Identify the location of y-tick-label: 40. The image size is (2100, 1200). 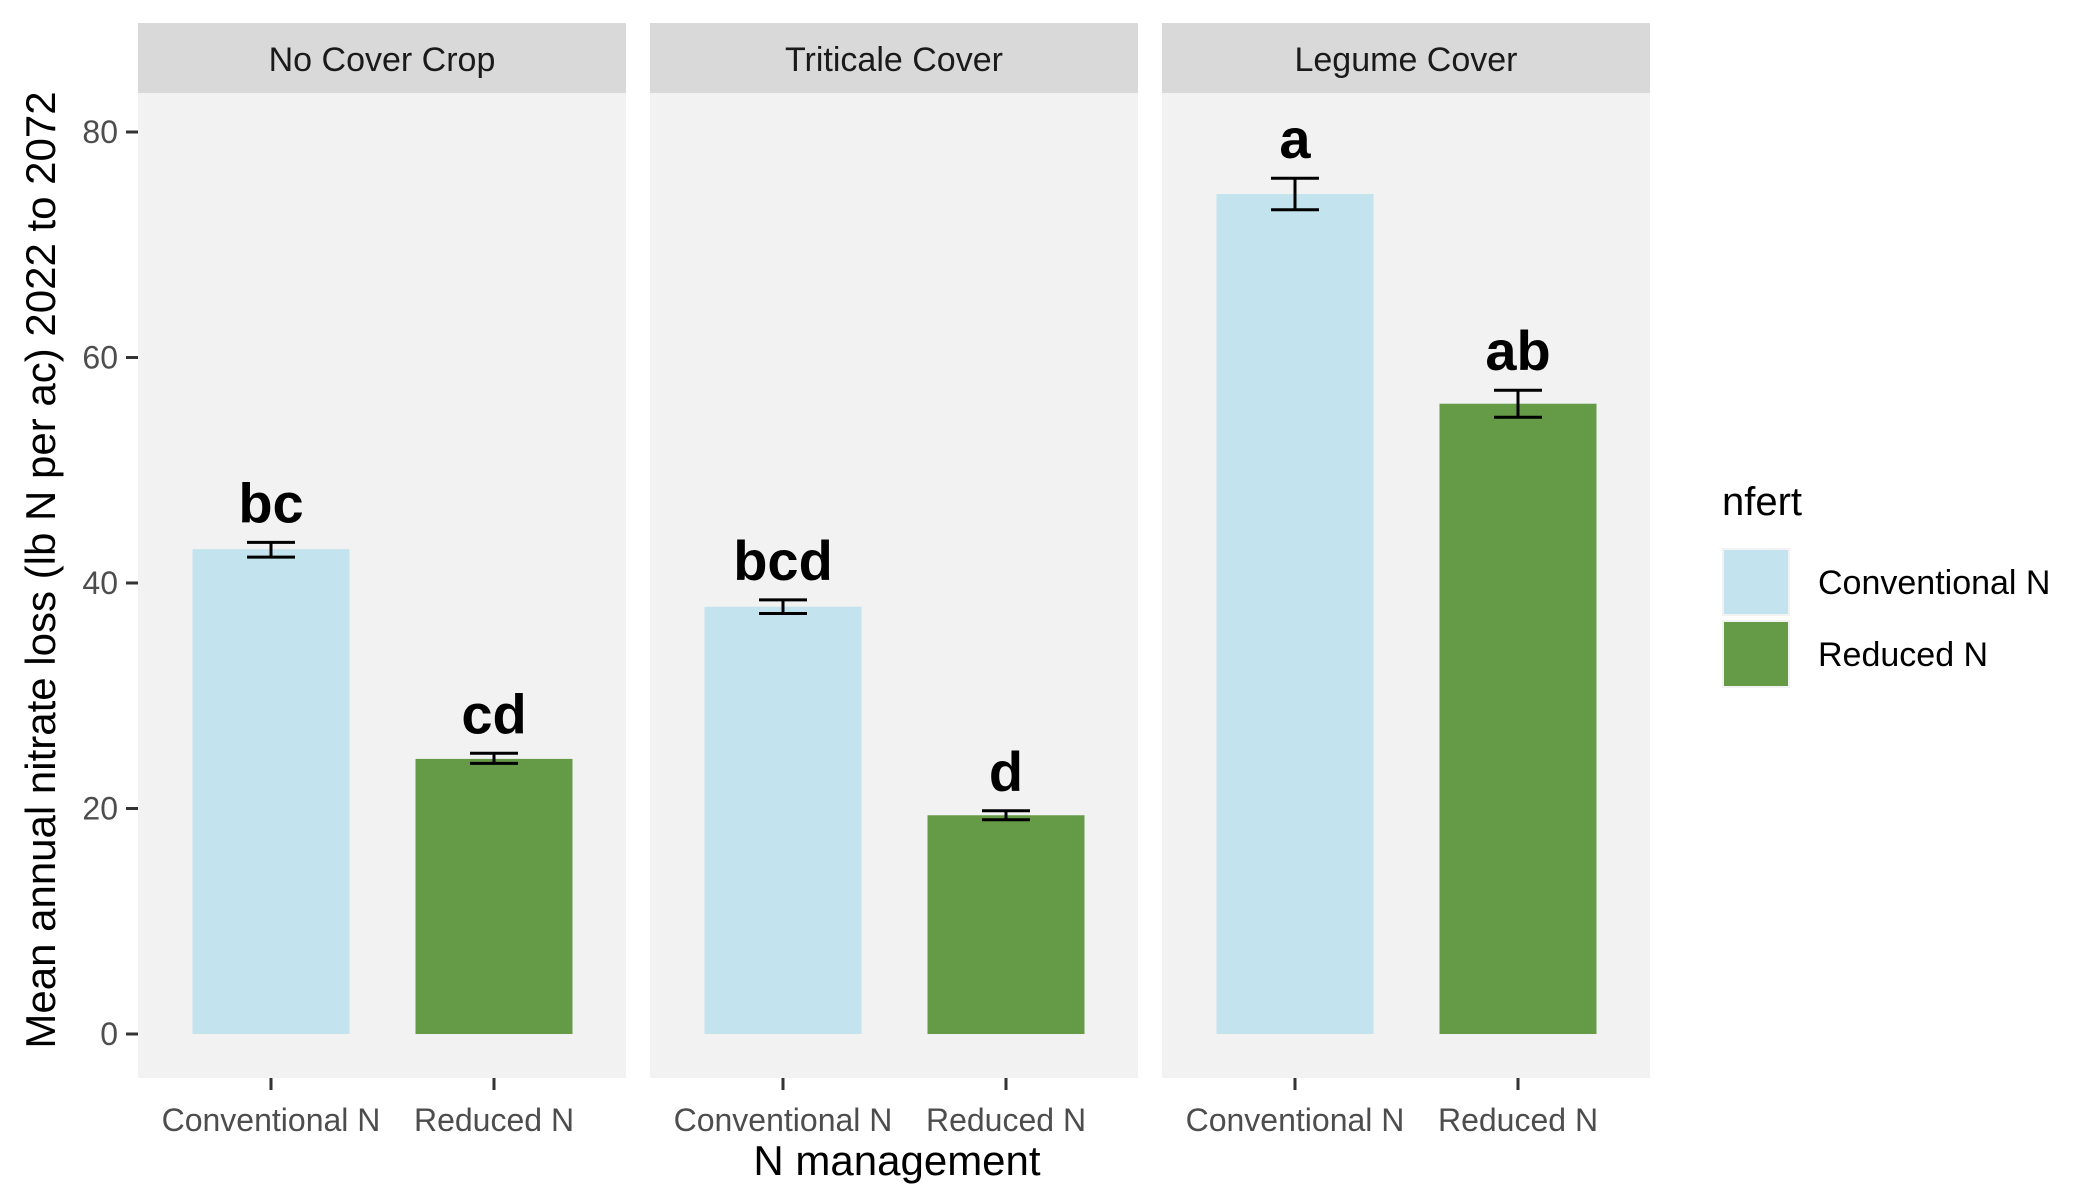
(100, 583).